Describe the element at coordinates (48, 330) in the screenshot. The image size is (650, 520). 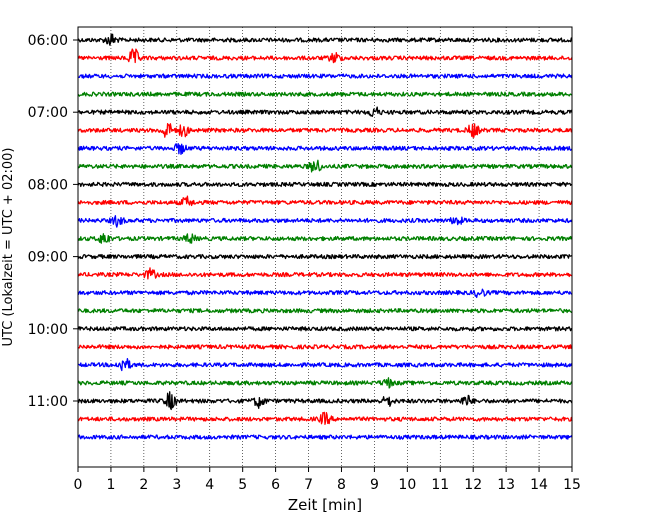
I see `y-tick-label: 10:00` at that location.